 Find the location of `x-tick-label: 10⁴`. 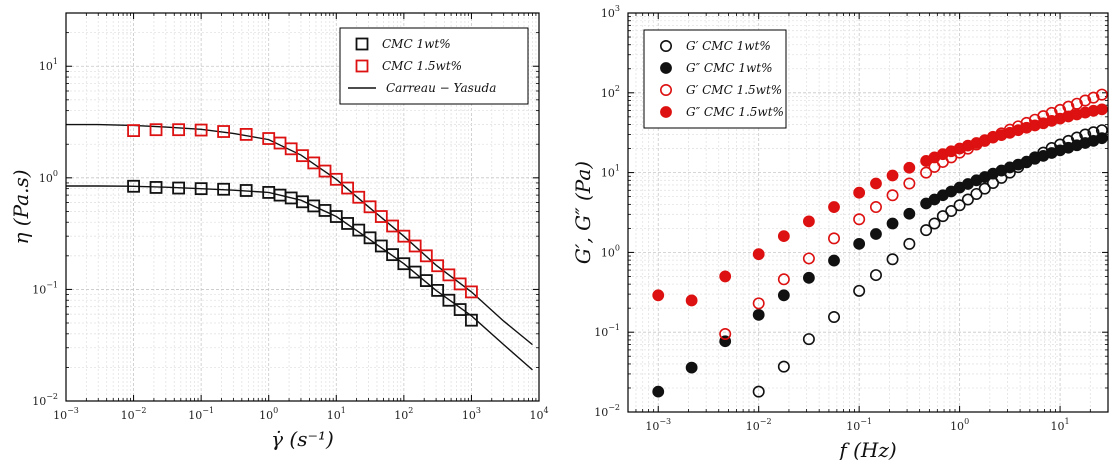

x-tick-label: 10⁴ is located at coordinates (538, 414).